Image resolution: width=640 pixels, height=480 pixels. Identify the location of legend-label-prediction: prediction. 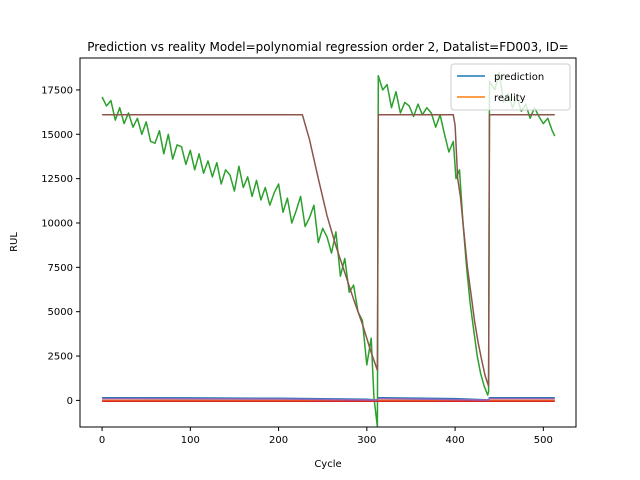
(519, 77).